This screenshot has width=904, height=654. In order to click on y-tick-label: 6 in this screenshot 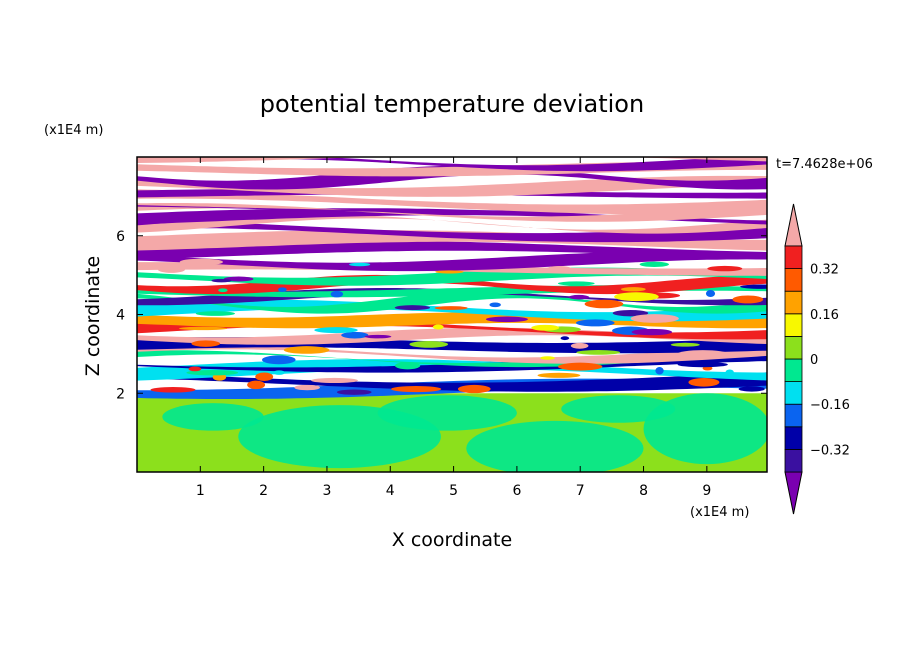, I will do `click(120, 237)`.